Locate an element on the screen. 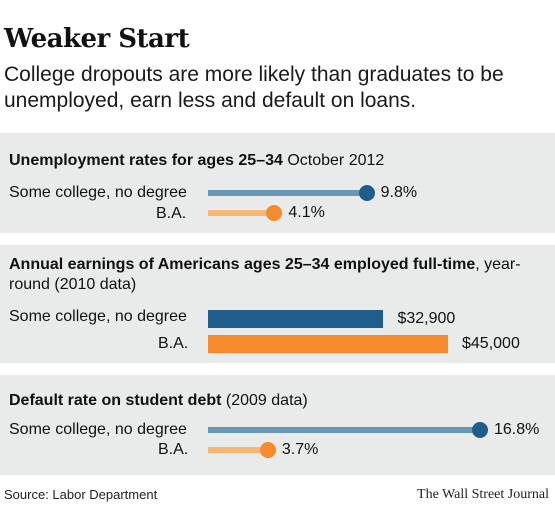 The image size is (555, 514). value-label: 9.8% is located at coordinates (399, 192).